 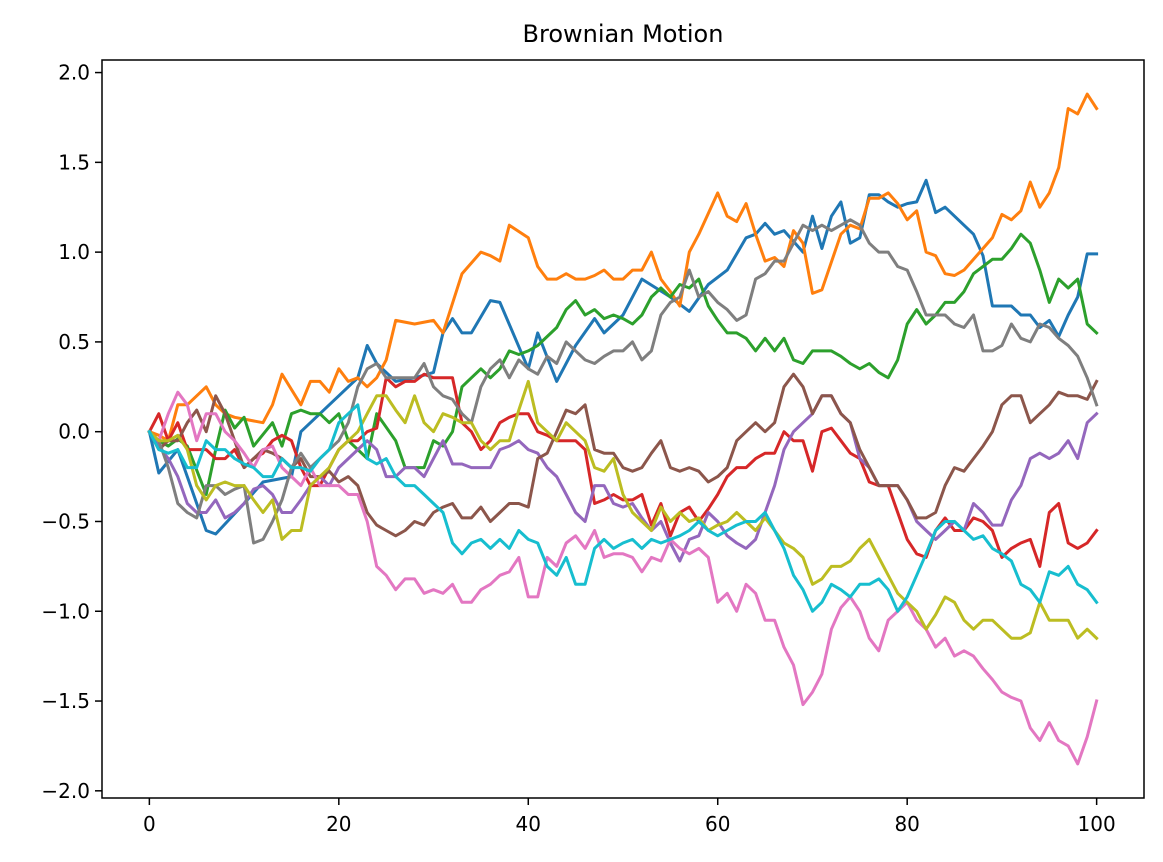 What do you see at coordinates (74, 252) in the screenshot?
I see `y-tick-label: 1.0` at bounding box center [74, 252].